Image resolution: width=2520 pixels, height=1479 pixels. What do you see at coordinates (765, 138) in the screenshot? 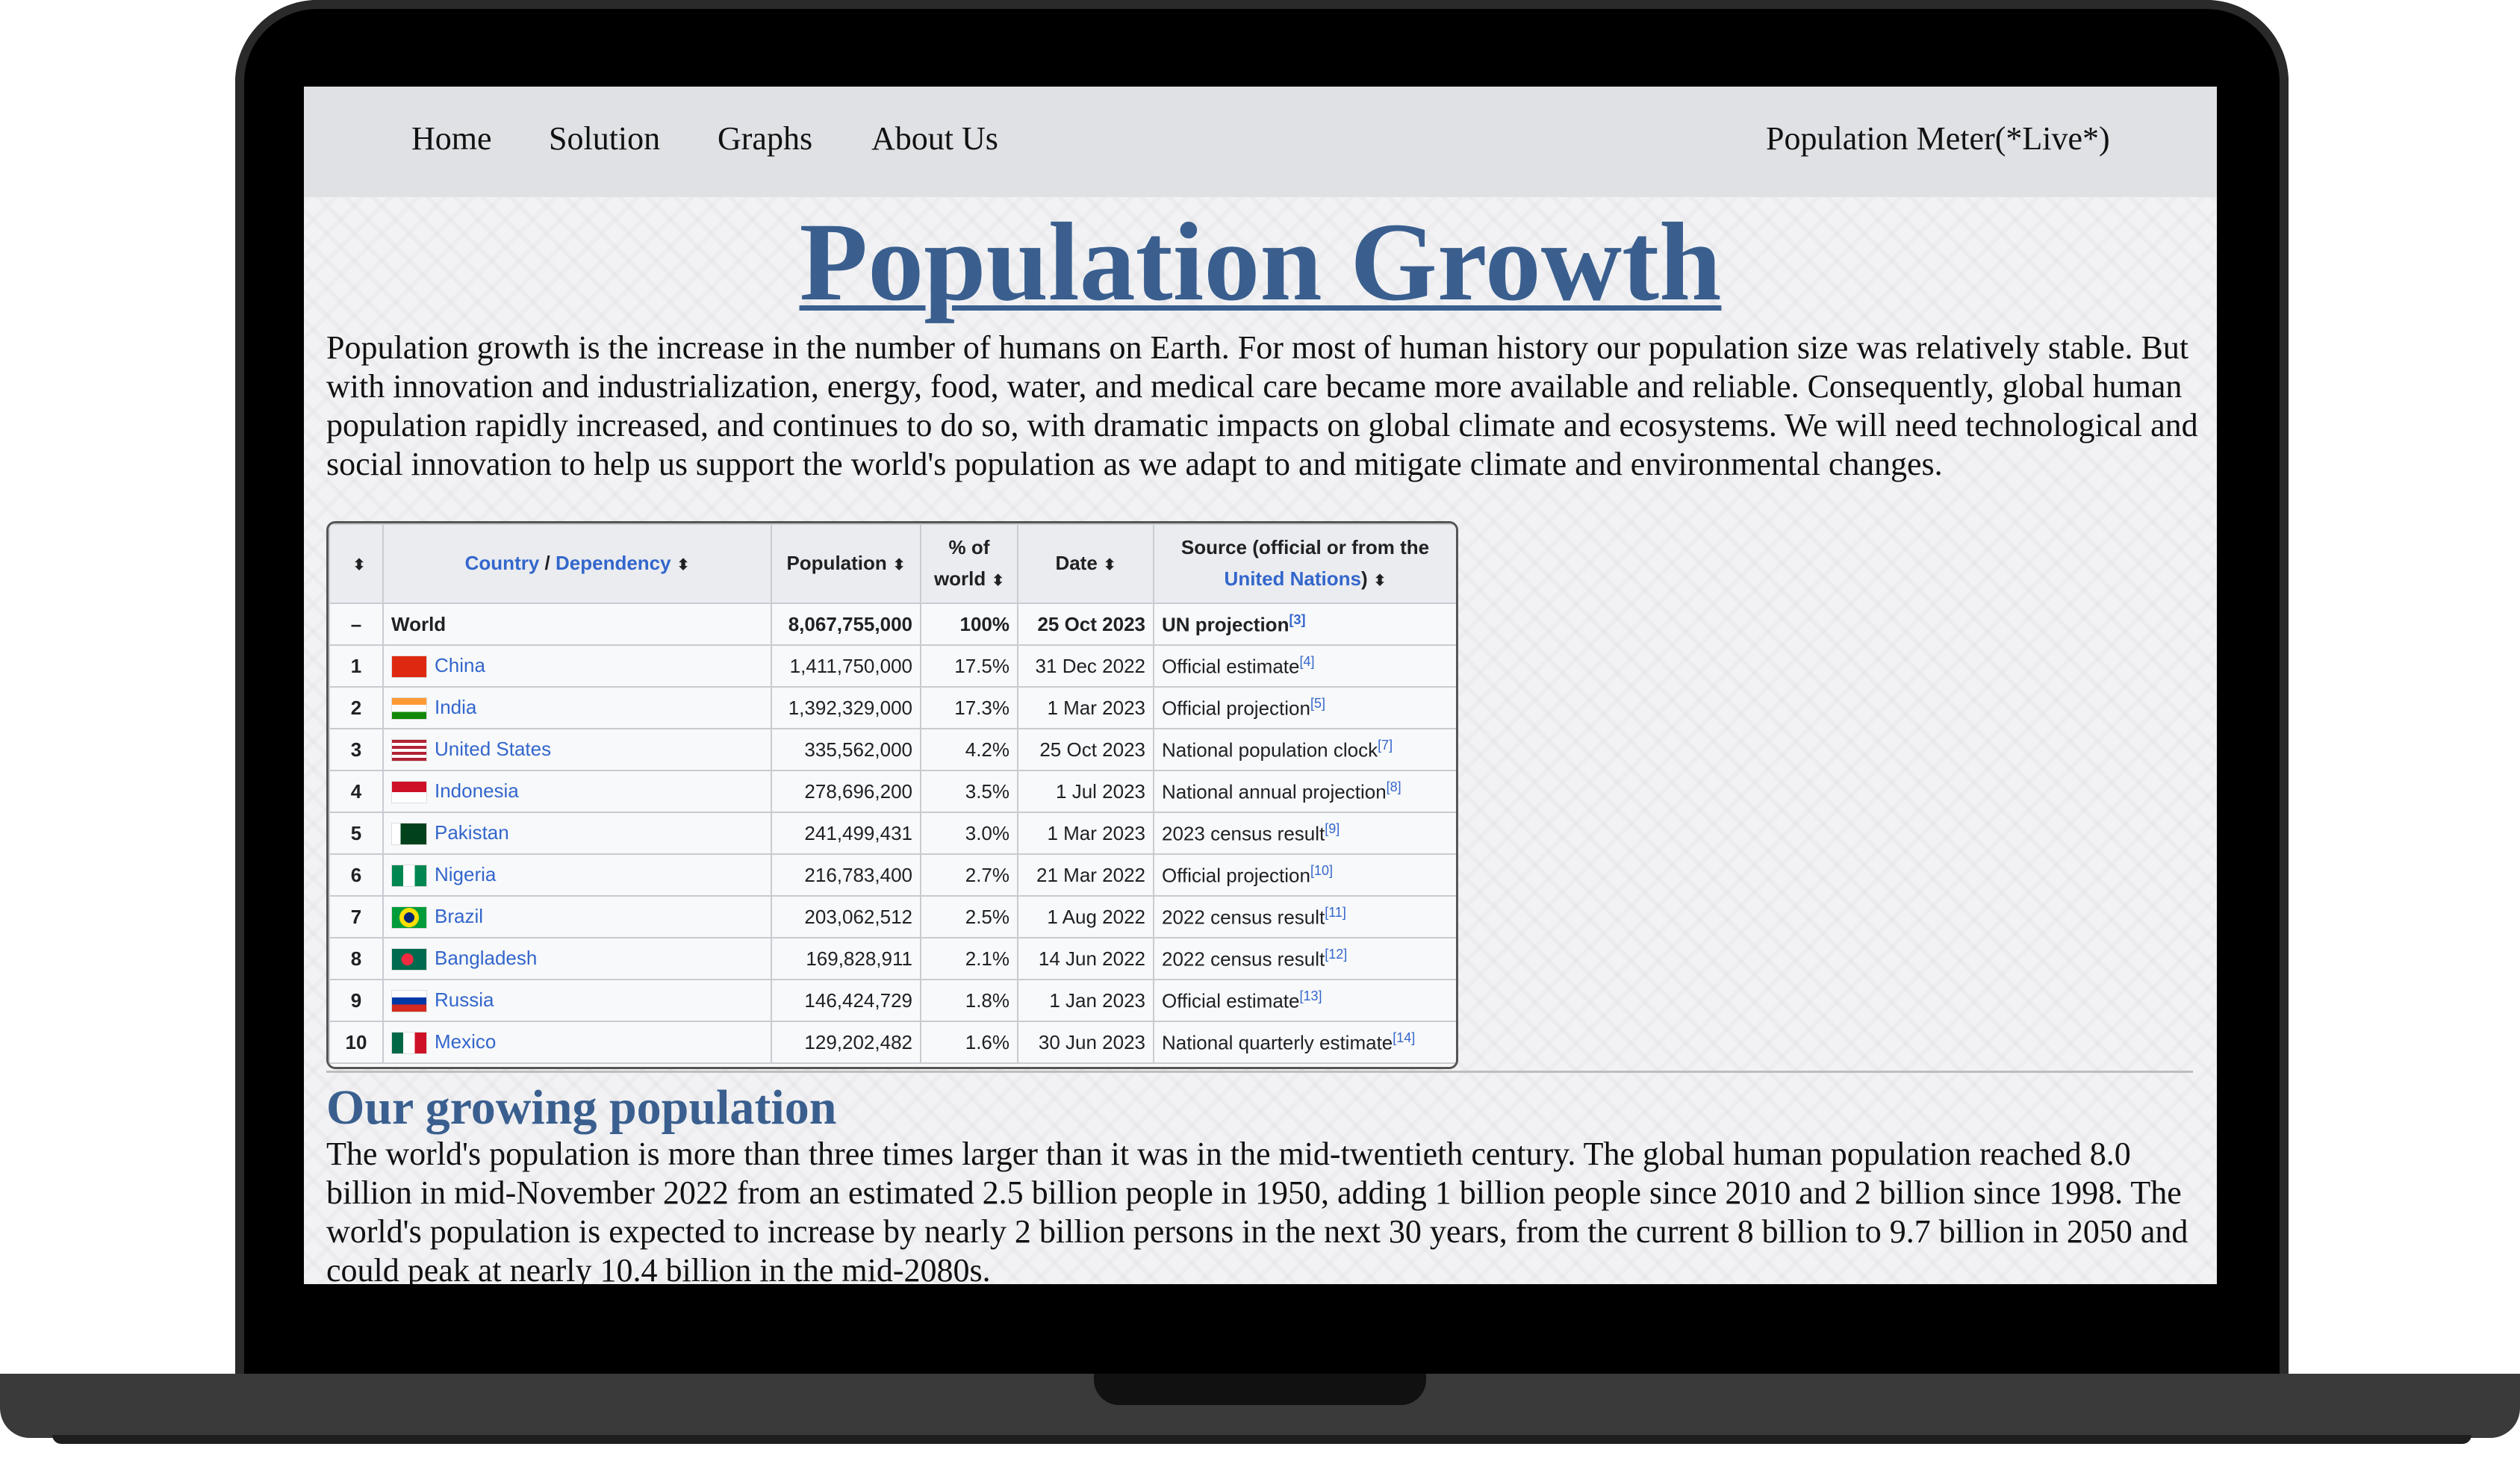
I see `nav-graphs-link: Graphs` at bounding box center [765, 138].